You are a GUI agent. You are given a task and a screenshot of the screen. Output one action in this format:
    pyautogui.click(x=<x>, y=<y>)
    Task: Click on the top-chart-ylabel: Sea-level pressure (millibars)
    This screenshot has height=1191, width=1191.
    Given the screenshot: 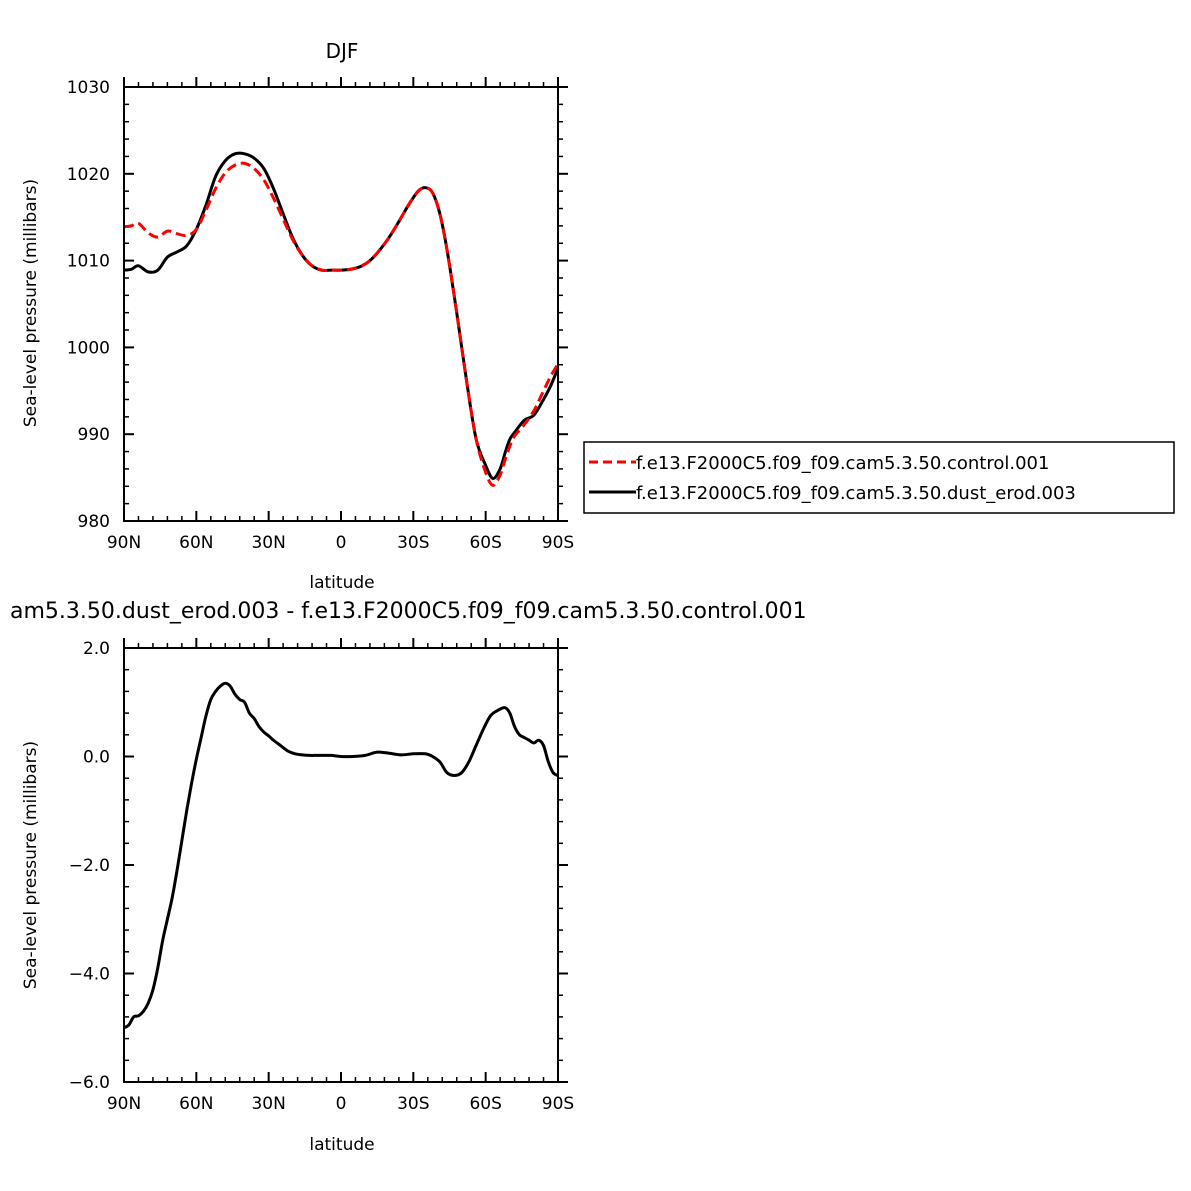 What is the action you would take?
    pyautogui.click(x=31, y=303)
    